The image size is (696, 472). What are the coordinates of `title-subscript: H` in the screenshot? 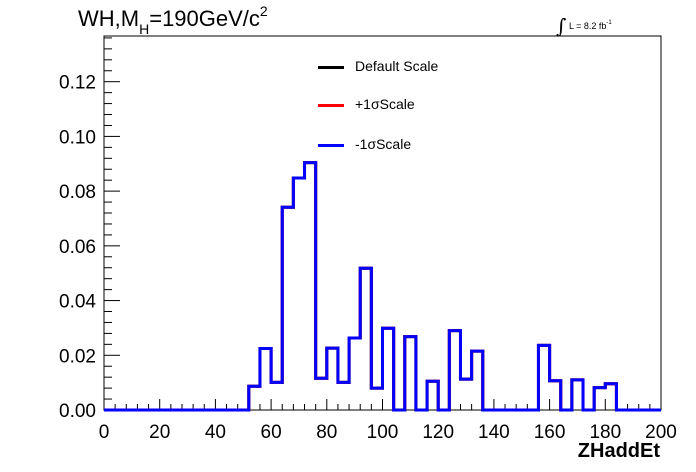 It's located at (144, 29).